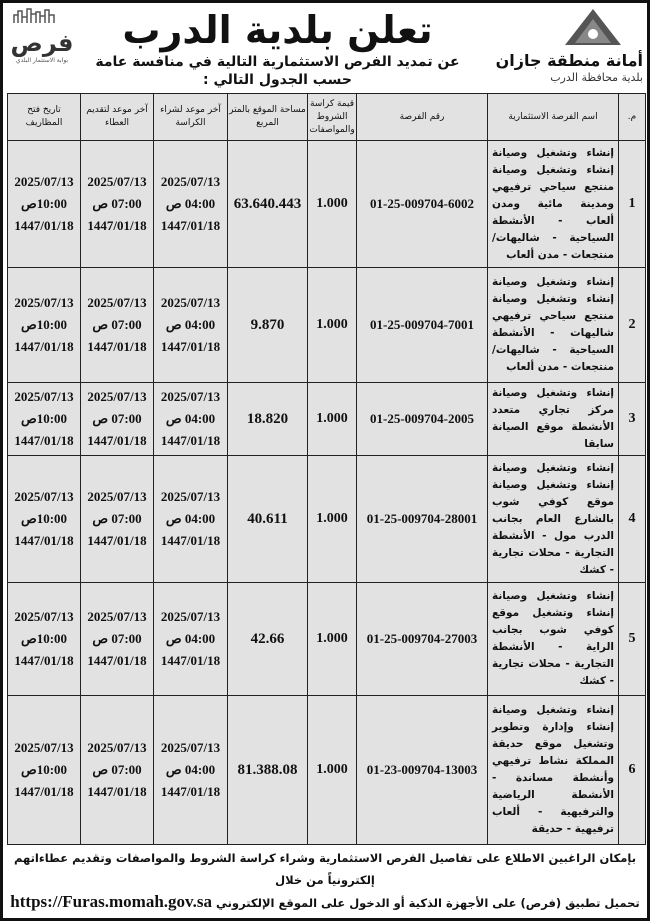 The width and height of the screenshot is (650, 921). I want to click on emblem-icon, so click(593, 27).